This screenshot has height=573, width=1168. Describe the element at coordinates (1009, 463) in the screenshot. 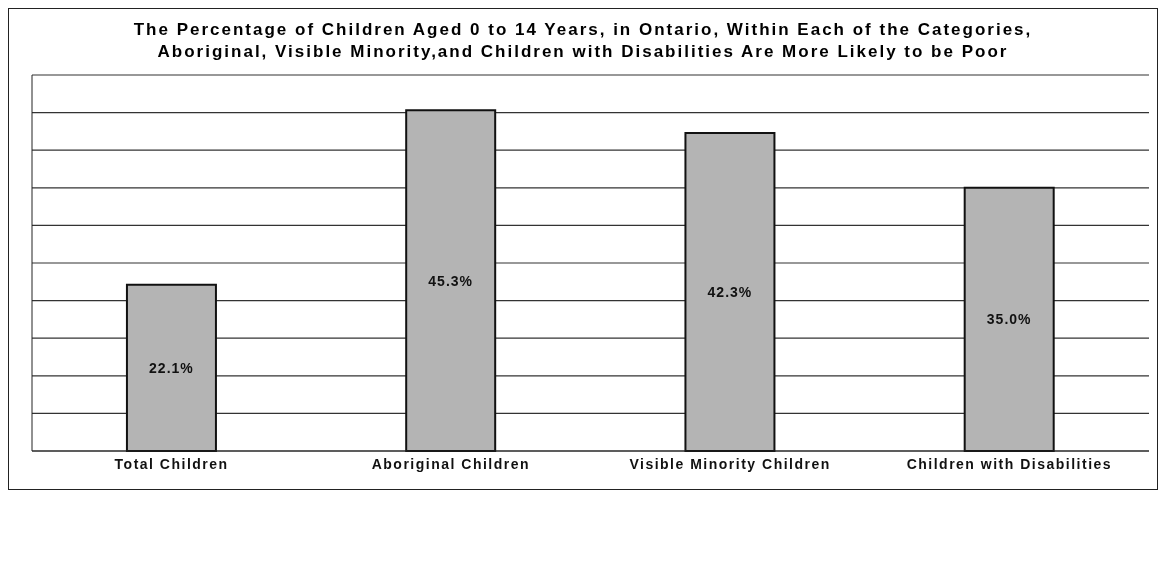

I see `x-tick-label: Children with Disabilities` at that location.